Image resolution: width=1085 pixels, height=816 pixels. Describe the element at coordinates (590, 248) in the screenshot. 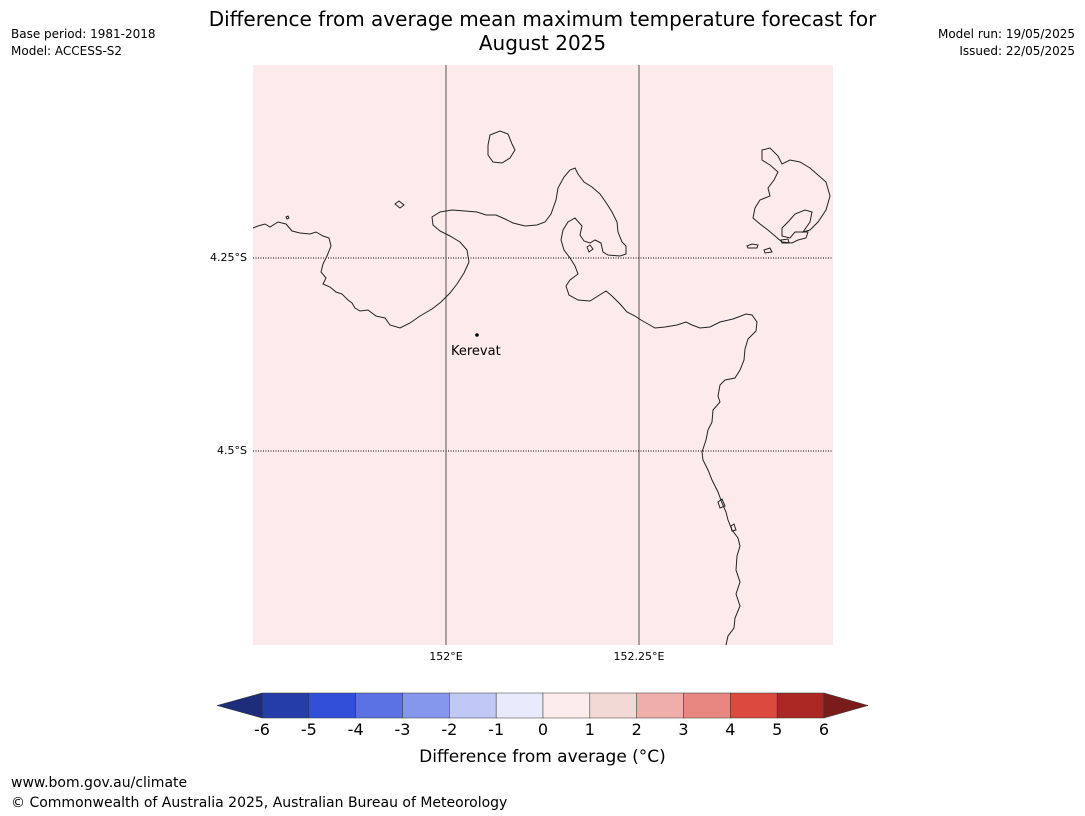

I see `island-east-small4` at that location.